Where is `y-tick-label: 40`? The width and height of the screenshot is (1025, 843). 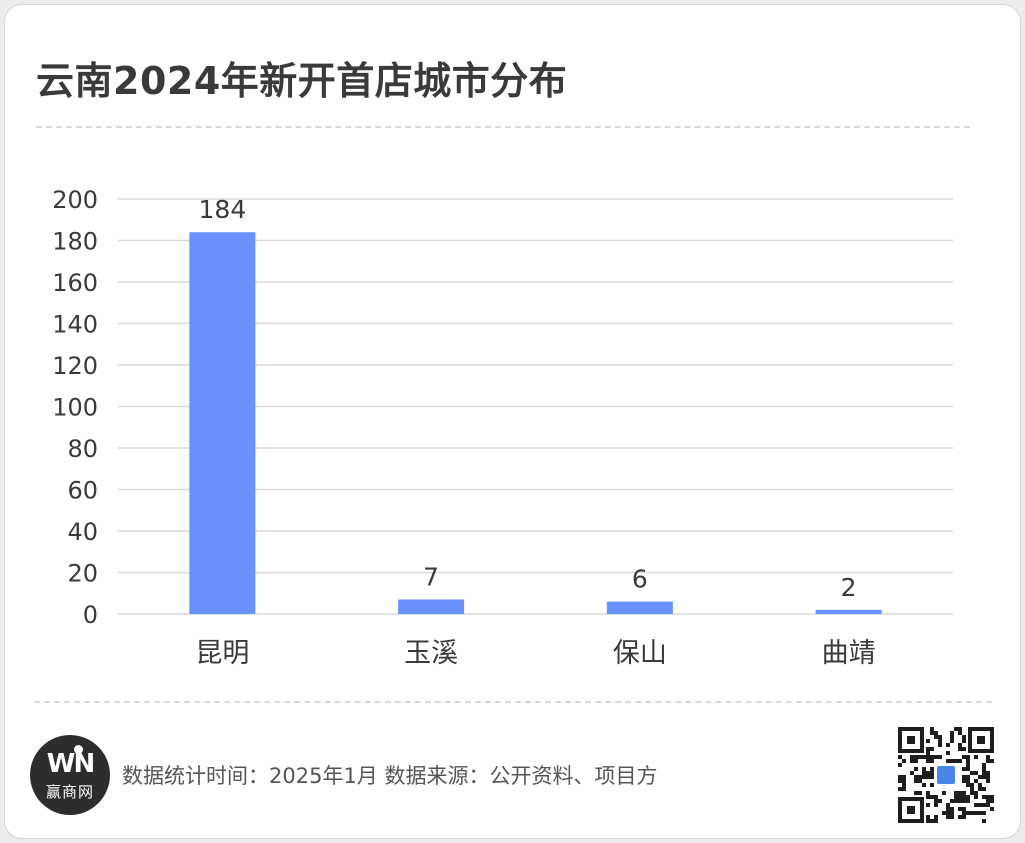
y-tick-label: 40 is located at coordinates (82, 532).